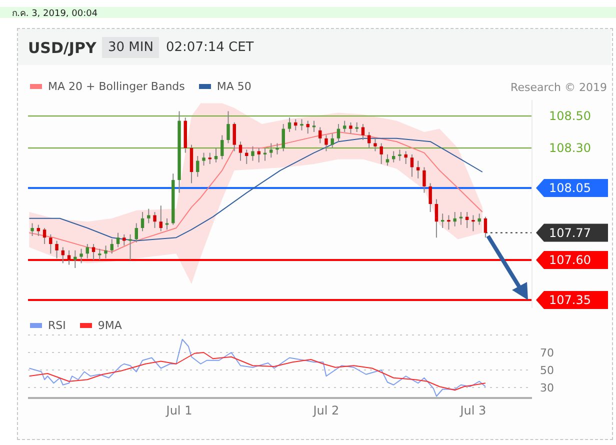 Image resolution: width=616 pixels, height=445 pixels. I want to click on text: ก.ค. 3, 2019, 00:04, so click(55, 14).